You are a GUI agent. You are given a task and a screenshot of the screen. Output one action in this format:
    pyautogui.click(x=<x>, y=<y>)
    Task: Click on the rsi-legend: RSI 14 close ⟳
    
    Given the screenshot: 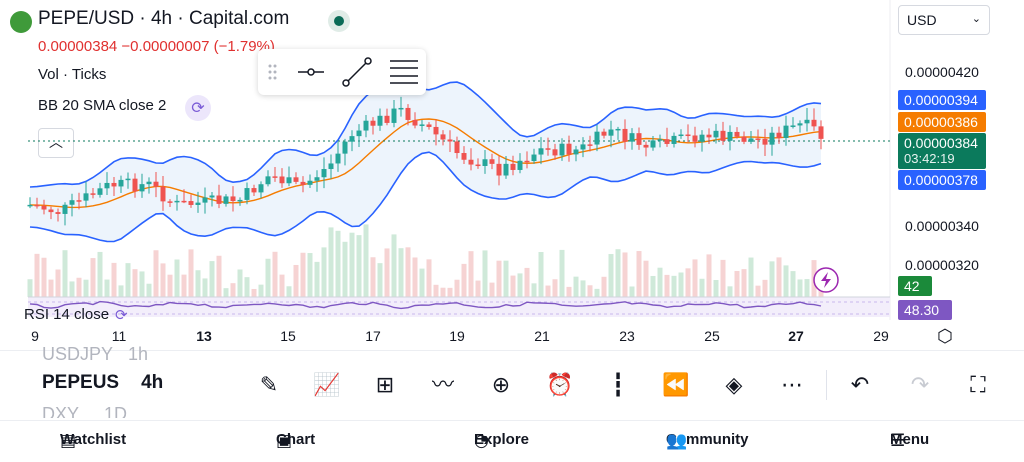 What is the action you would take?
    pyautogui.click(x=76, y=315)
    